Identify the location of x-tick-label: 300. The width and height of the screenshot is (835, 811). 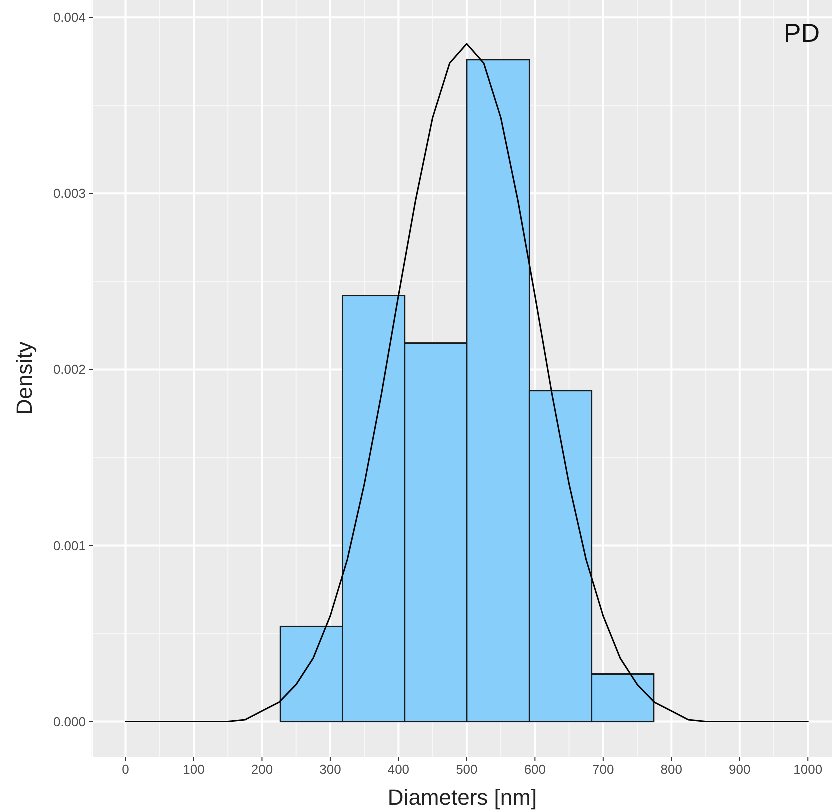
(331, 769).